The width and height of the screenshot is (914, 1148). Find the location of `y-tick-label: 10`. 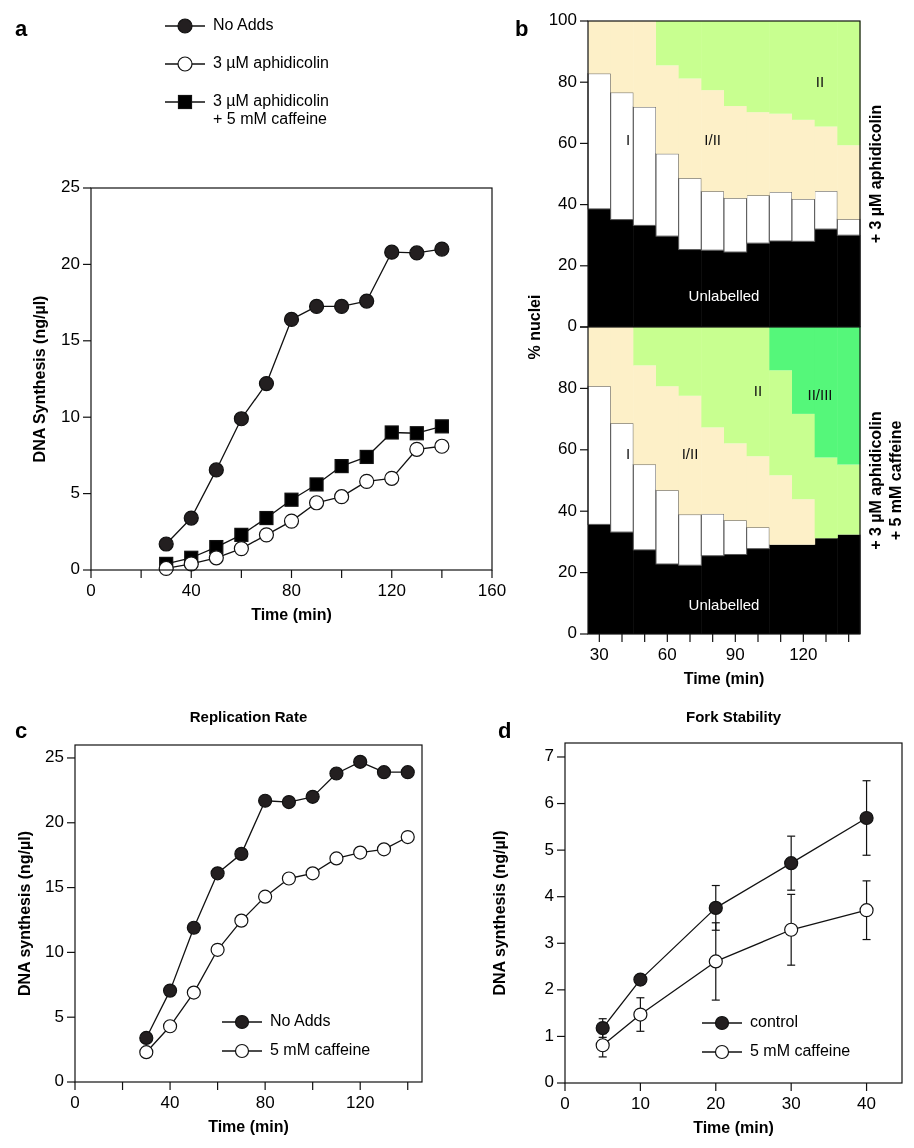

y-tick-label: 10 is located at coordinates (54, 951).